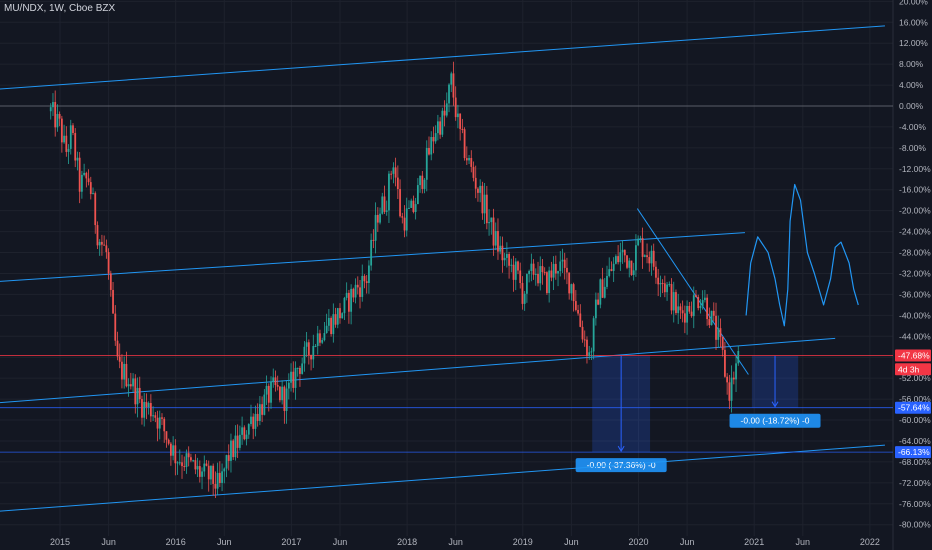 Image resolution: width=932 pixels, height=550 pixels. Describe the element at coordinates (915, 420) in the screenshot. I see `y-tick-label: -60.00%` at that location.